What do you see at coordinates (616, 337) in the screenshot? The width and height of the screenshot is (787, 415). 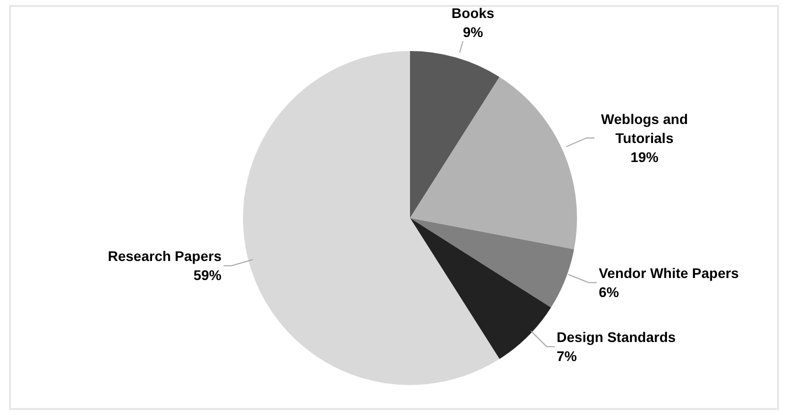 I see `slice-label: Design Standards` at bounding box center [616, 337].